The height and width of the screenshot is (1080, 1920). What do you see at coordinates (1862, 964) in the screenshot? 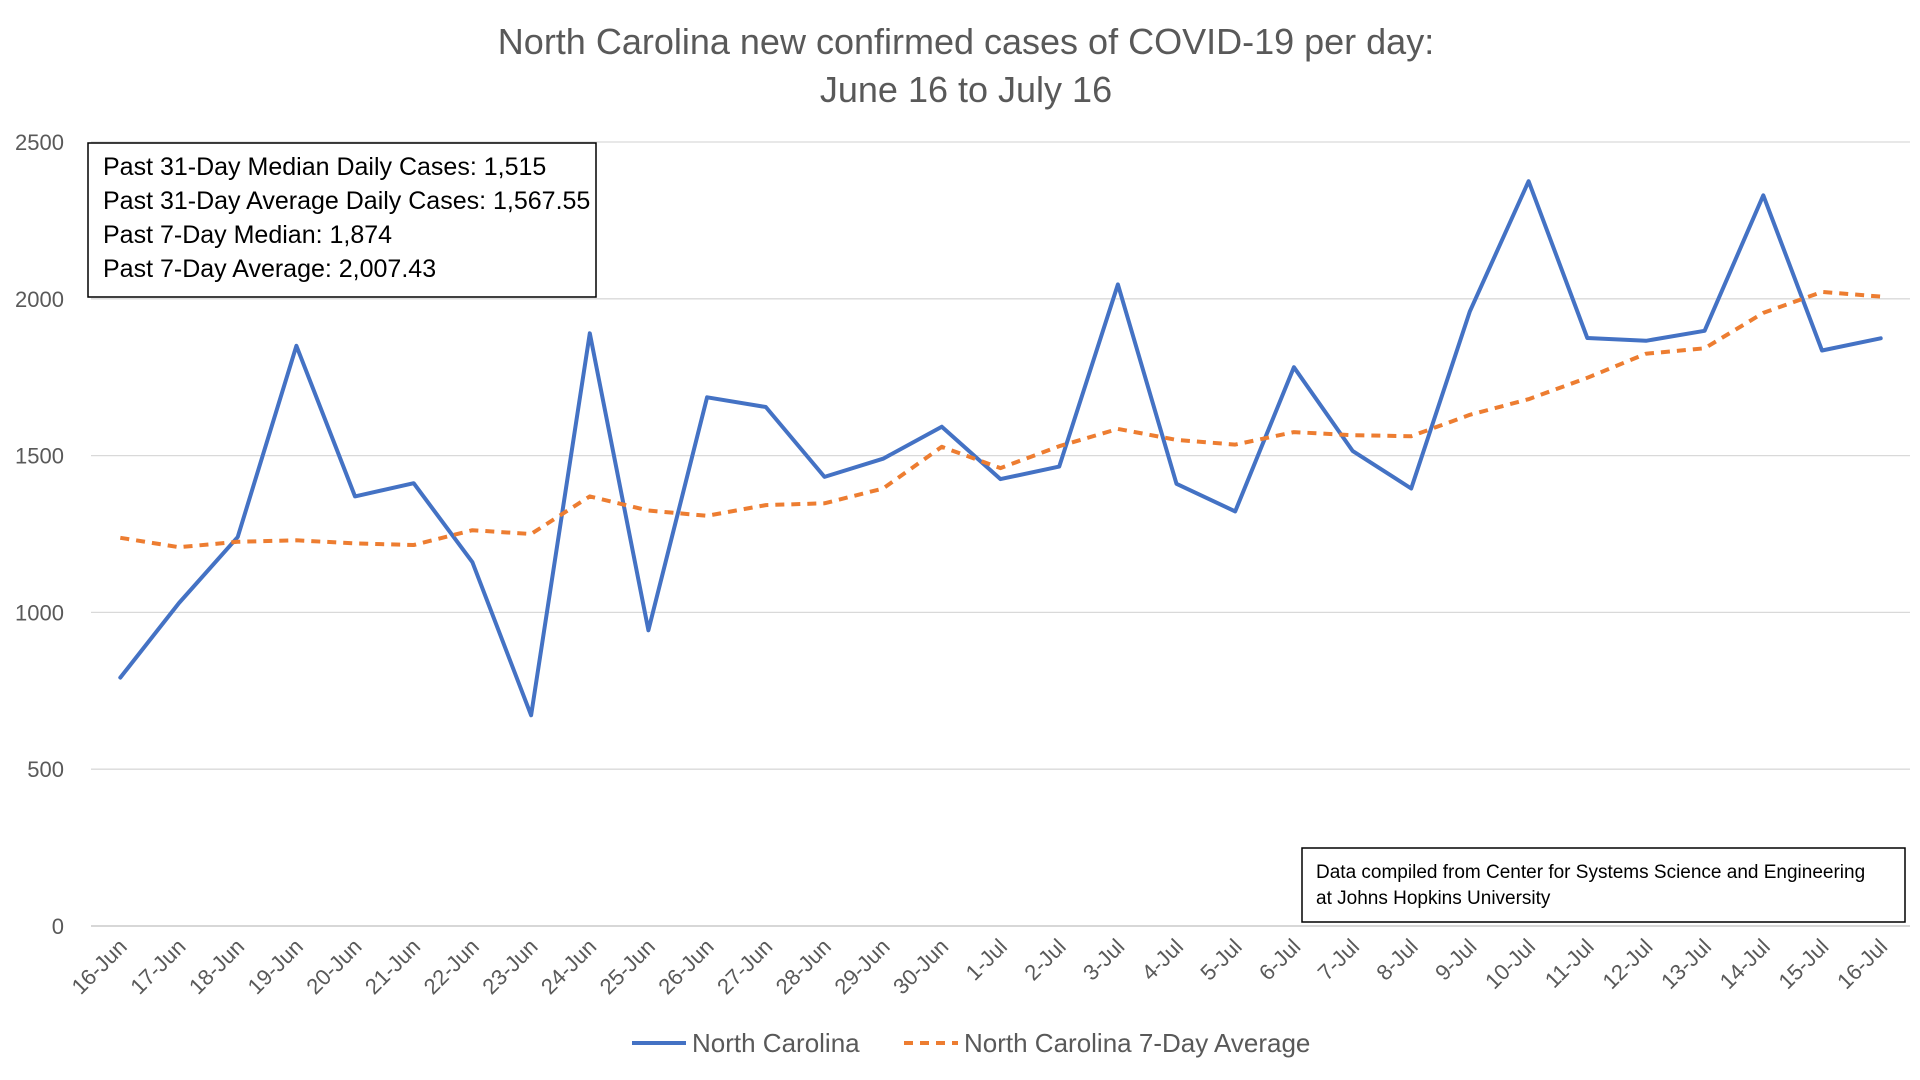
I see `x-tick-label: 16-Jul` at bounding box center [1862, 964].